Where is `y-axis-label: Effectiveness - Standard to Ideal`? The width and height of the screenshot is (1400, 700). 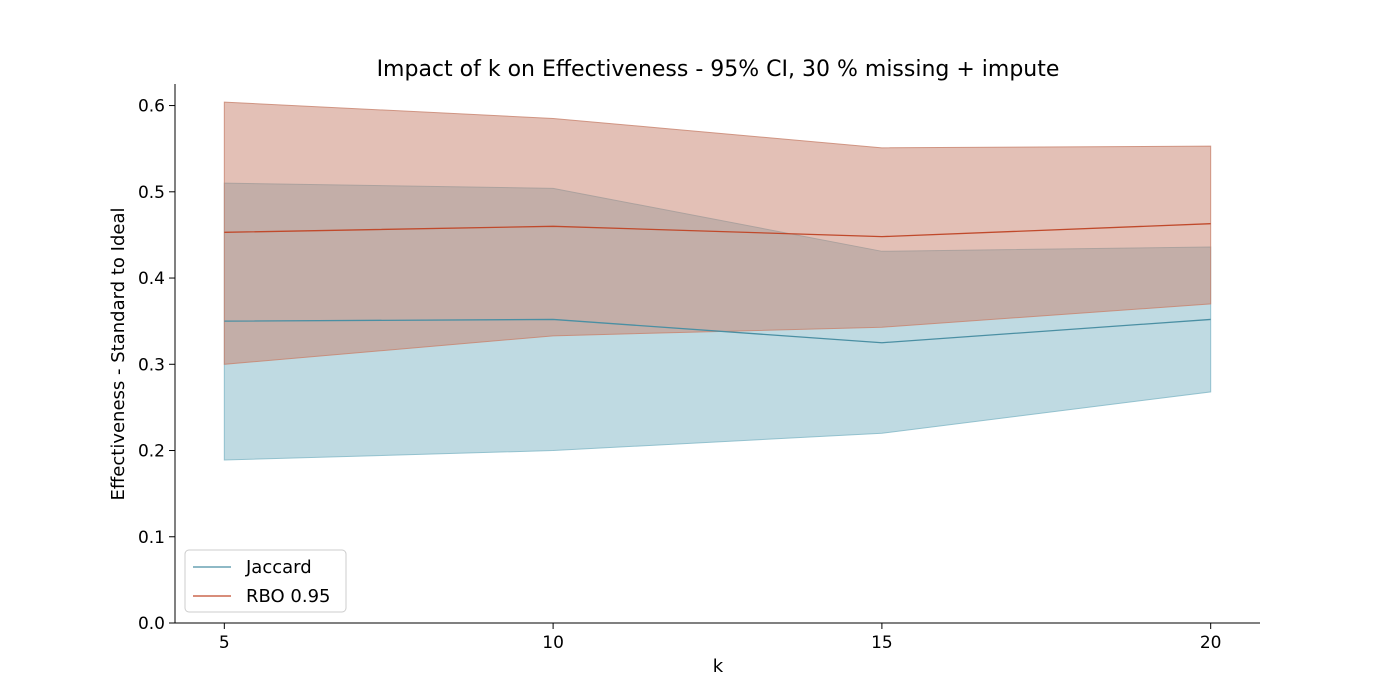
y-axis-label: Effectiveness - Standard to Ideal is located at coordinates (118, 354).